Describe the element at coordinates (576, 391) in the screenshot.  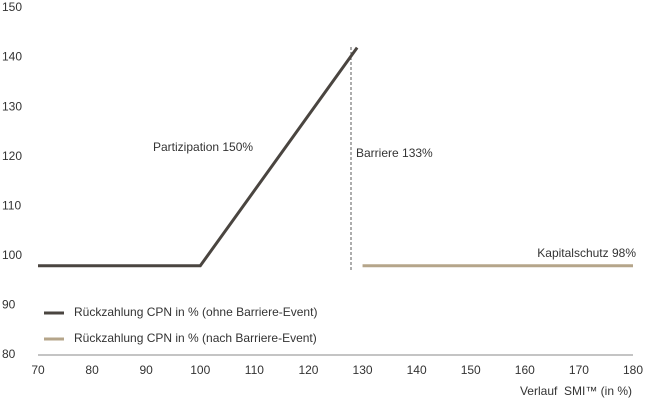
I see `x-axis-label: Verlauf SMI™ (in %)` at that location.